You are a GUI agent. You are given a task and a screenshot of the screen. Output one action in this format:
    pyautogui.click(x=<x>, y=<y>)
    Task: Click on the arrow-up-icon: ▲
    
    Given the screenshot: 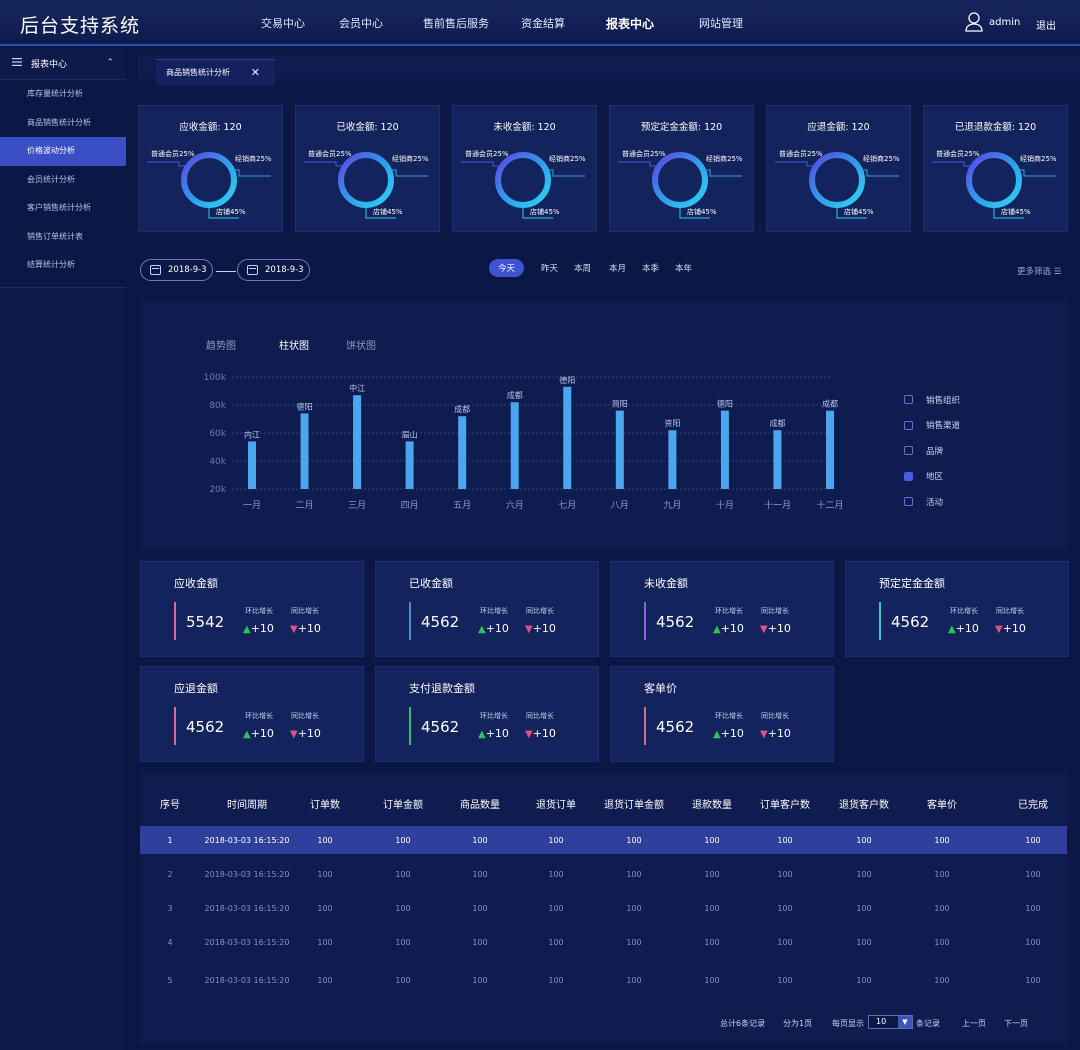 What is the action you would take?
    pyautogui.click(x=952, y=629)
    